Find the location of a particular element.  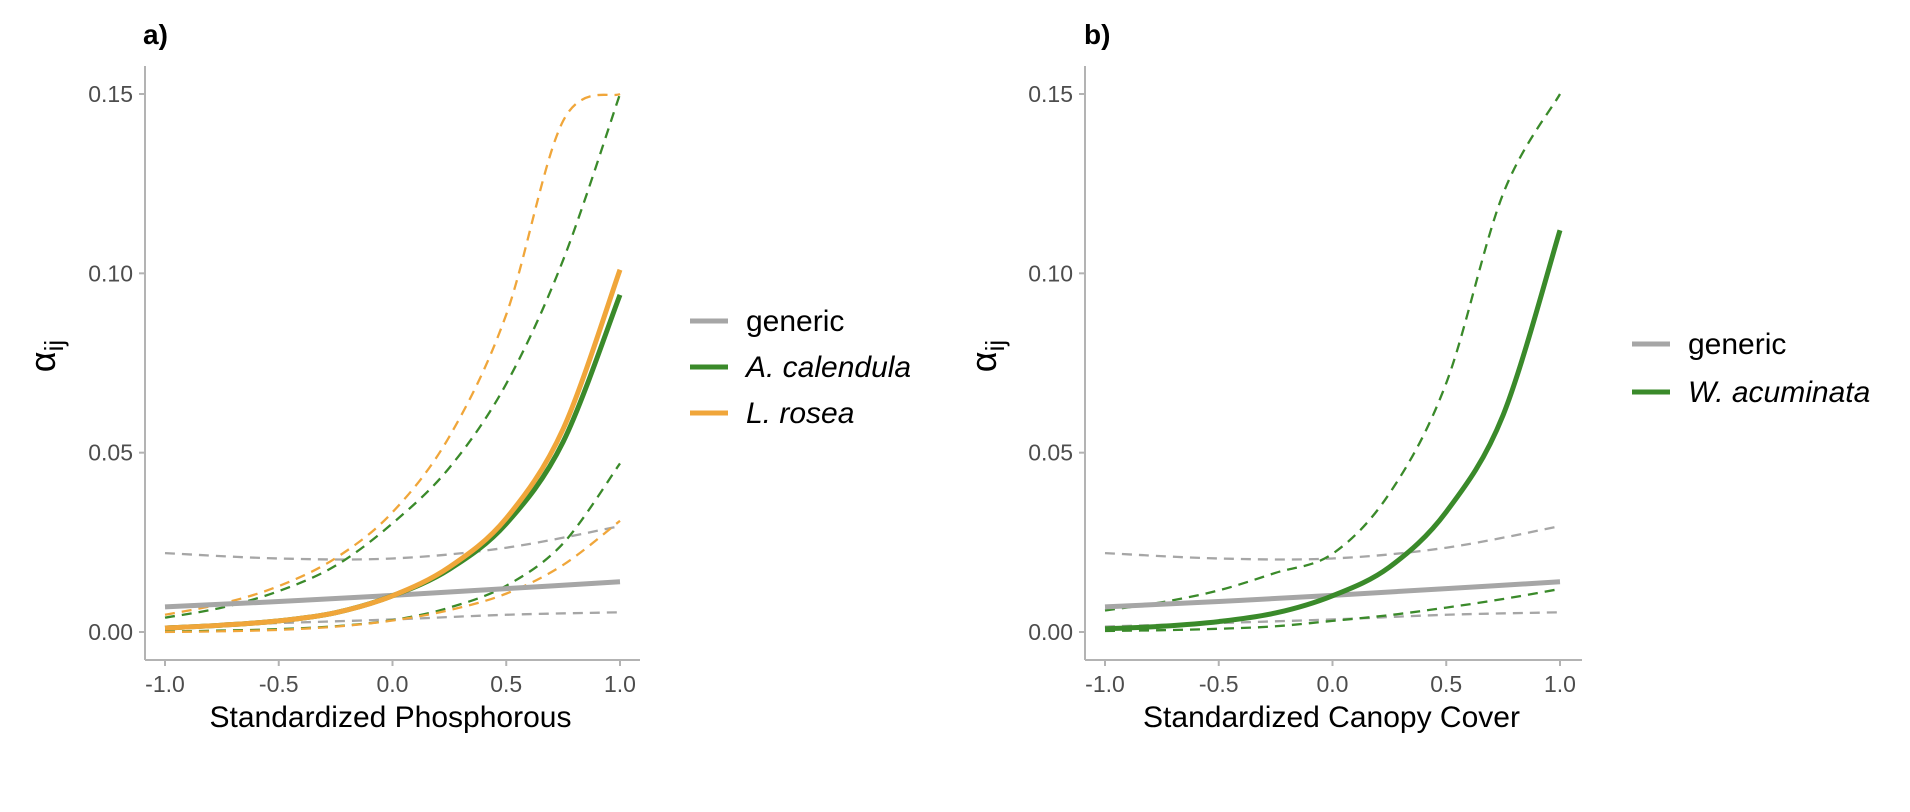

panel-a-legend-label-generic: generic is located at coordinates (795, 321).